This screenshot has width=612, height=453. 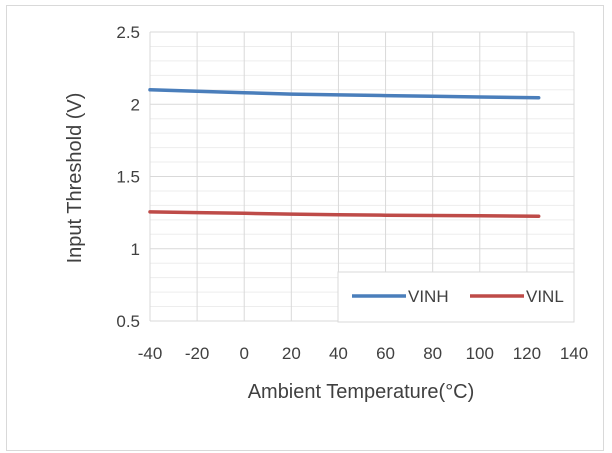 What do you see at coordinates (480, 353) in the screenshot?
I see `x-tick-label: 100` at bounding box center [480, 353].